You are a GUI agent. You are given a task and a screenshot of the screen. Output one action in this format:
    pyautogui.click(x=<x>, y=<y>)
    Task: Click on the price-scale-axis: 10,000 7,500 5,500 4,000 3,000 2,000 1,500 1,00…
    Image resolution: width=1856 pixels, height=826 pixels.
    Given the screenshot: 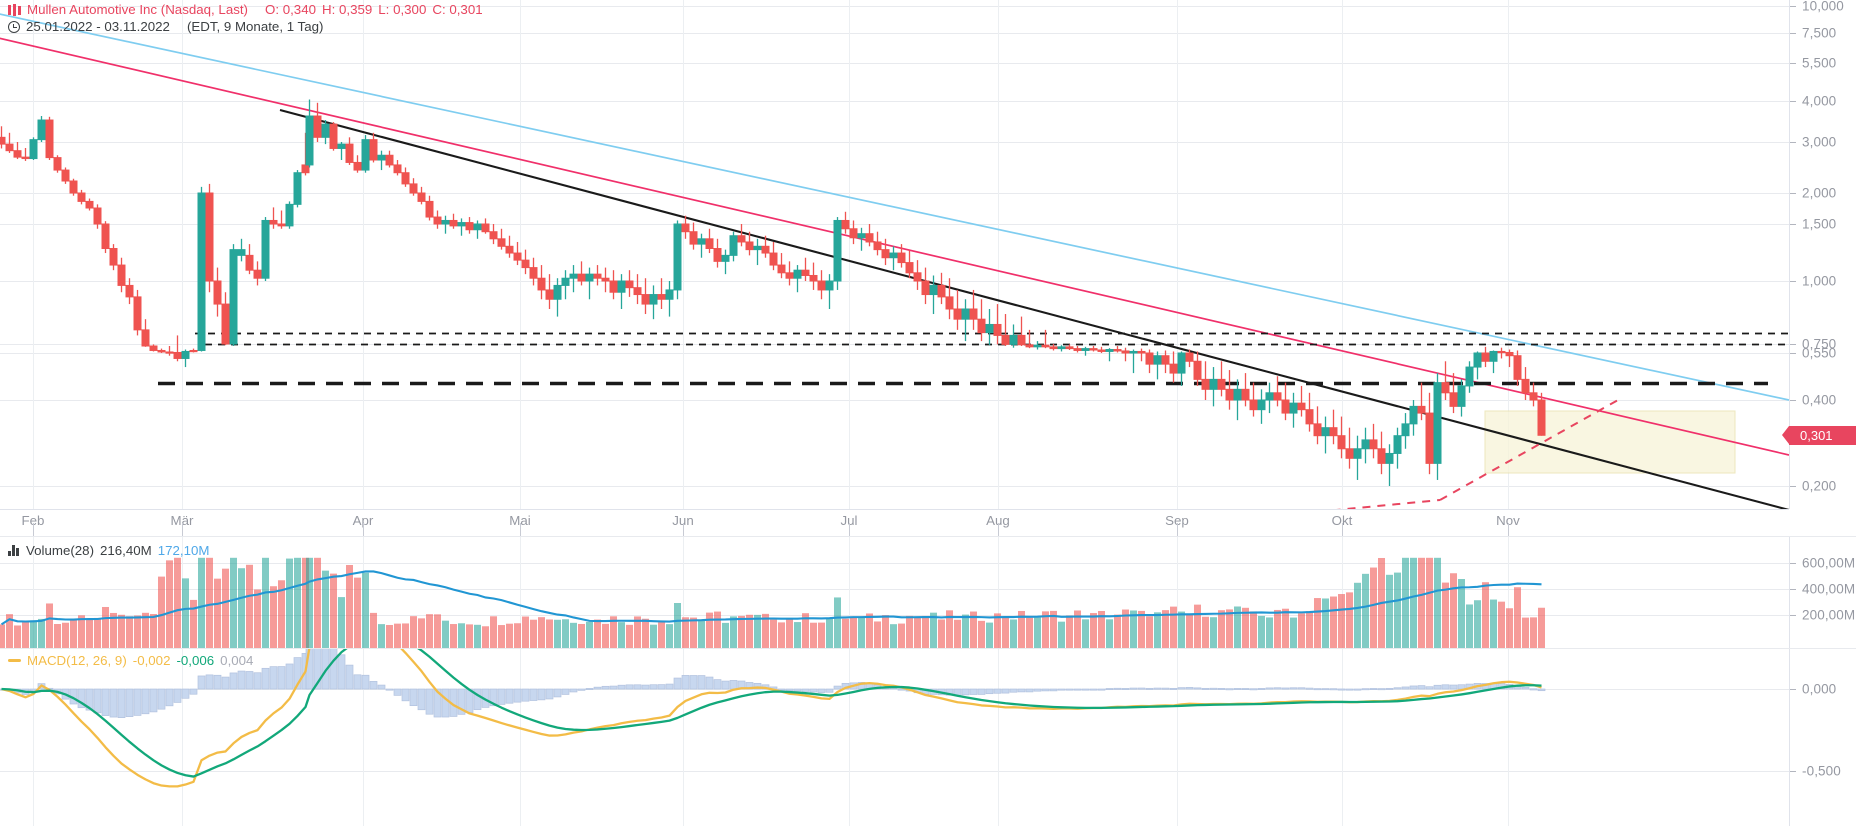 What is the action you would take?
    pyautogui.click(x=1822, y=254)
    